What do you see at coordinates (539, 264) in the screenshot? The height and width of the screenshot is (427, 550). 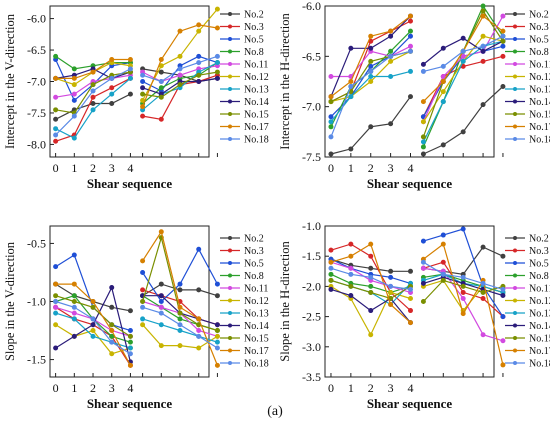 I see `legend-label: No.5` at bounding box center [539, 264].